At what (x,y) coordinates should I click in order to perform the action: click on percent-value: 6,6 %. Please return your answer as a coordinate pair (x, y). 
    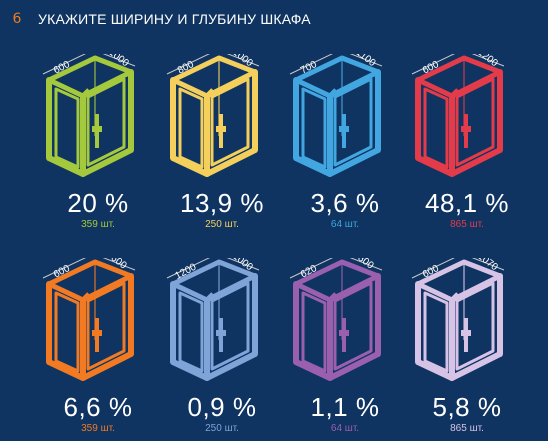
    Looking at the image, I should click on (98, 407).